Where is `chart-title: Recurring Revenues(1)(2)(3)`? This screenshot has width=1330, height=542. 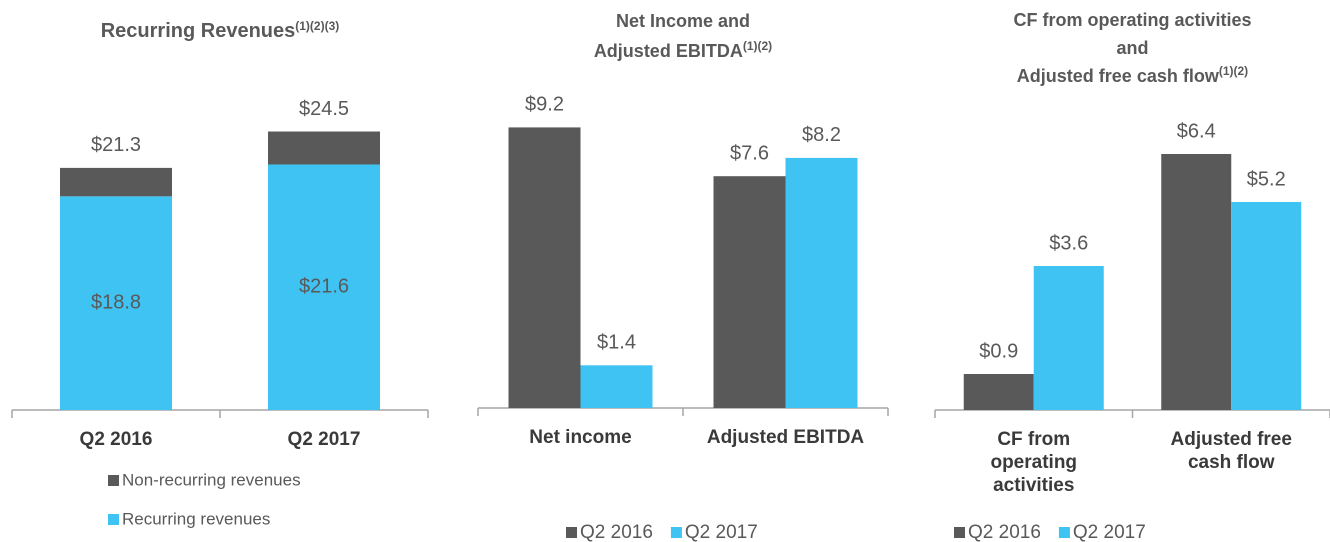
chart-title: Recurring Revenues(1)(2)(3) is located at coordinates (220, 31).